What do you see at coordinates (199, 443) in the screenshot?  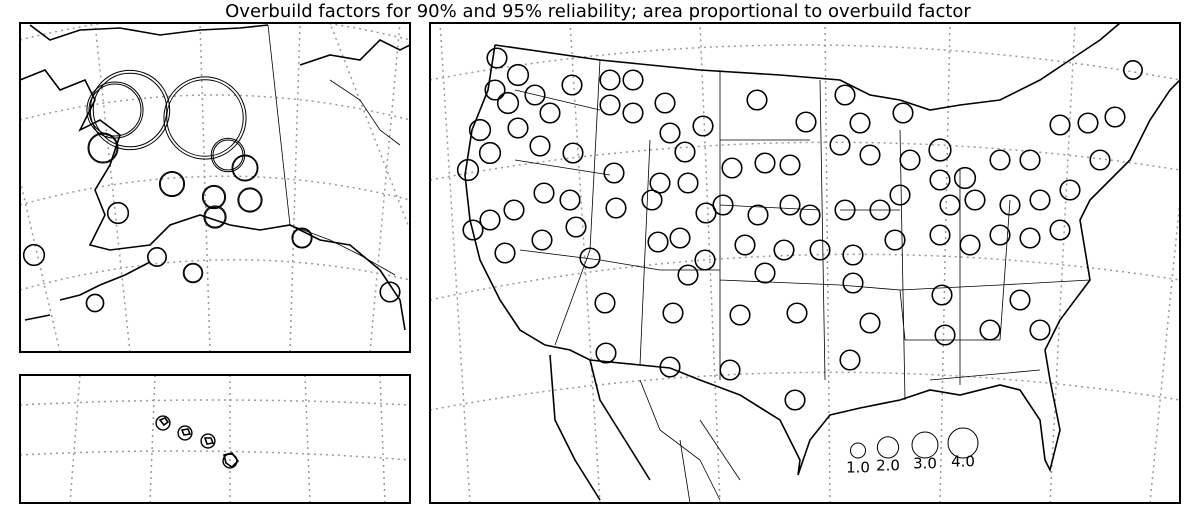 I see `coastline` at bounding box center [199, 443].